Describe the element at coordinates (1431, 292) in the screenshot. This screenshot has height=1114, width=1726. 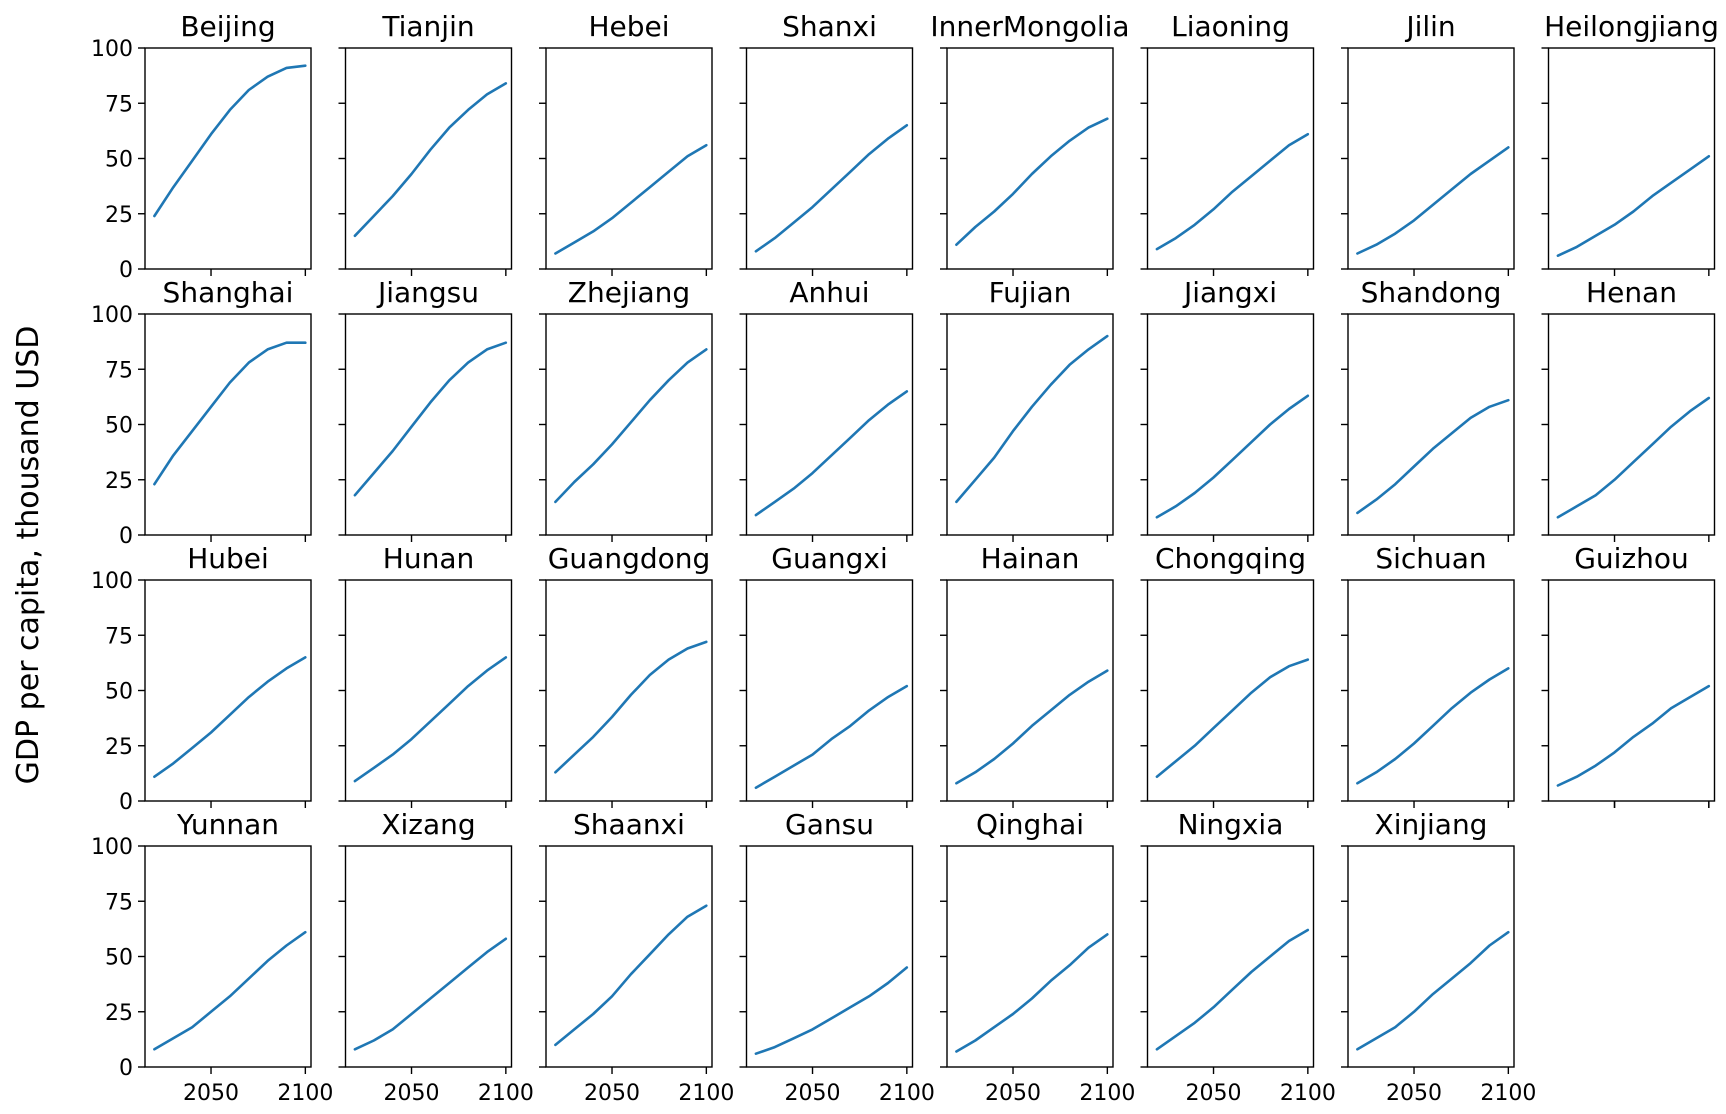
I see `panel-title: Shandong` at that location.